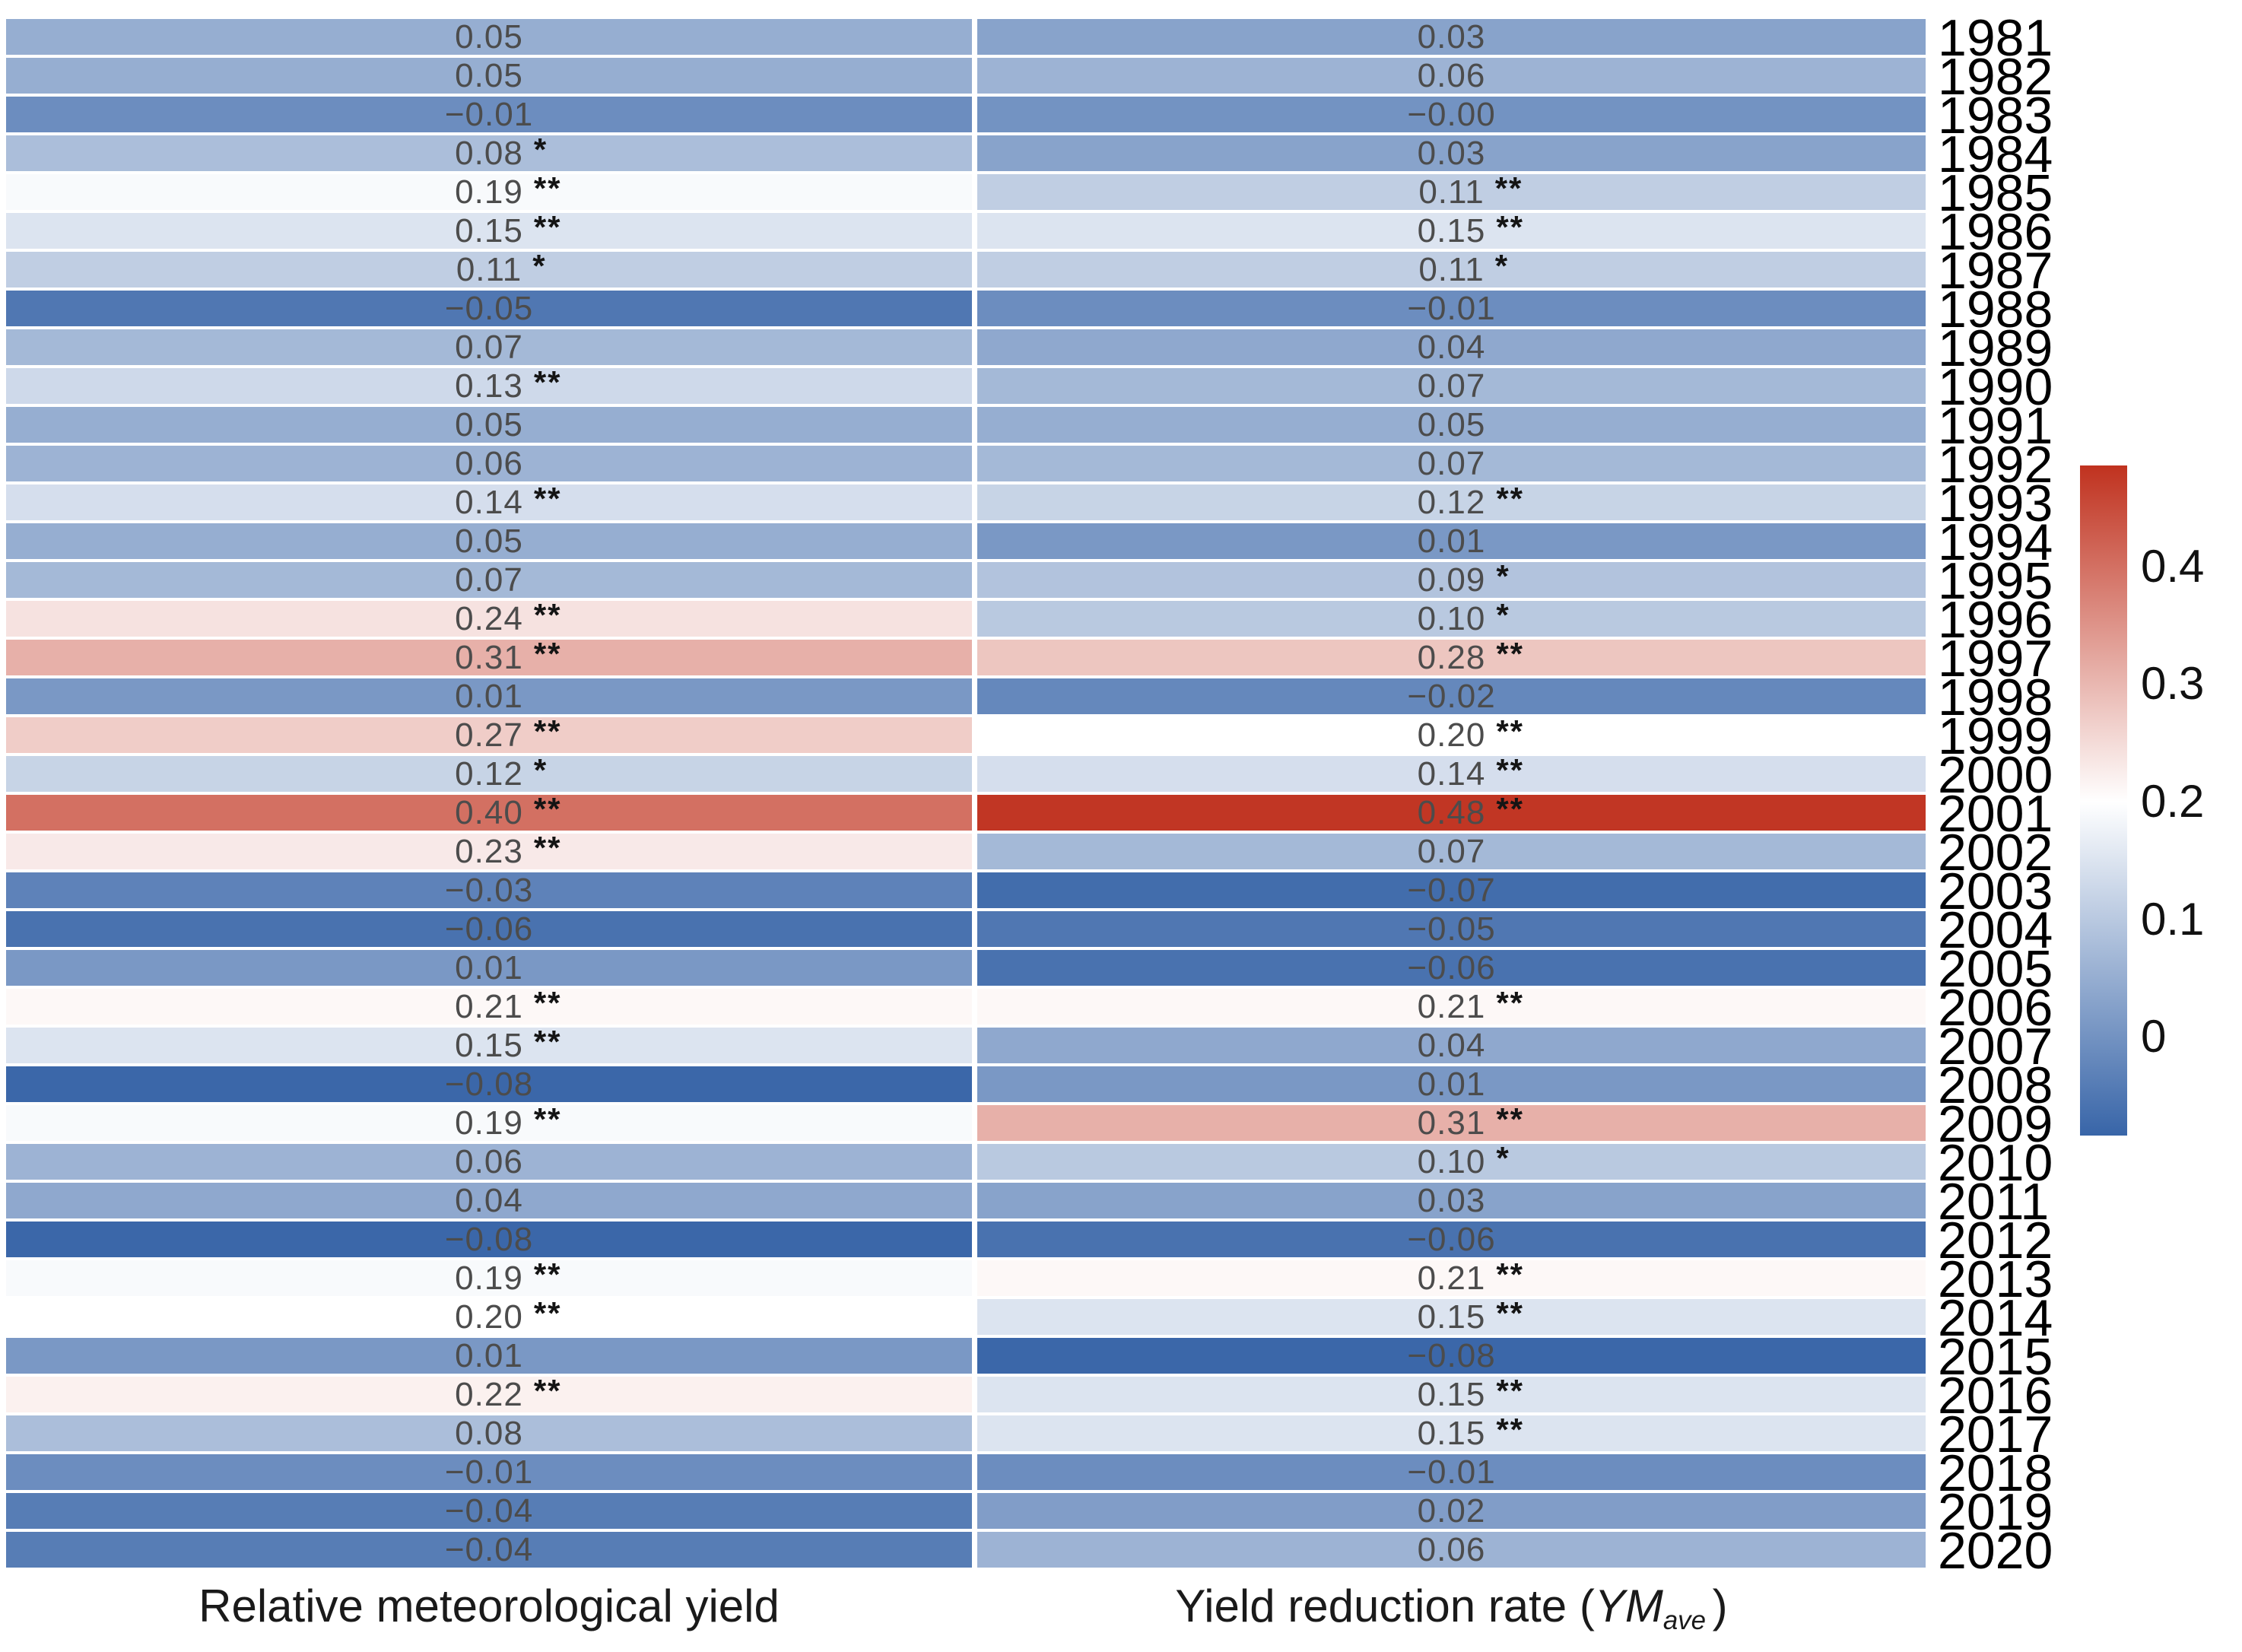 This screenshot has width=2242, height=1652. I want to click on cell-right-1986: 0.15 **, so click(1451, 229).